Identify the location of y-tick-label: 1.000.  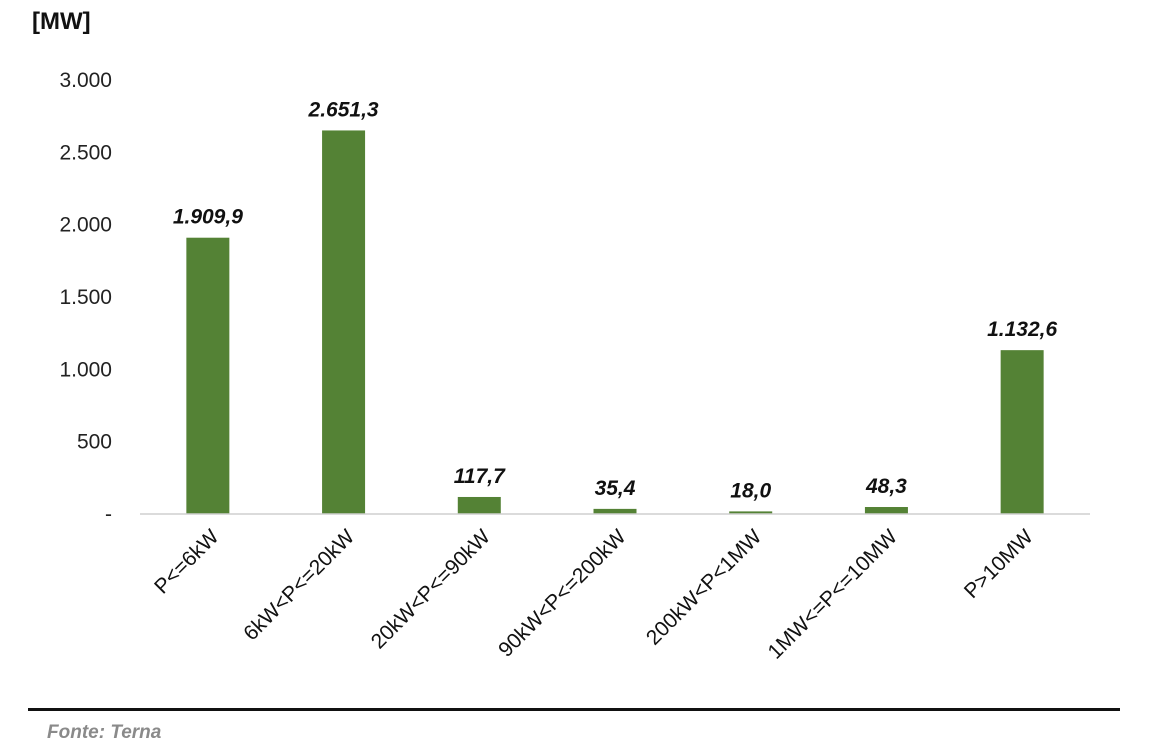
(85, 369).